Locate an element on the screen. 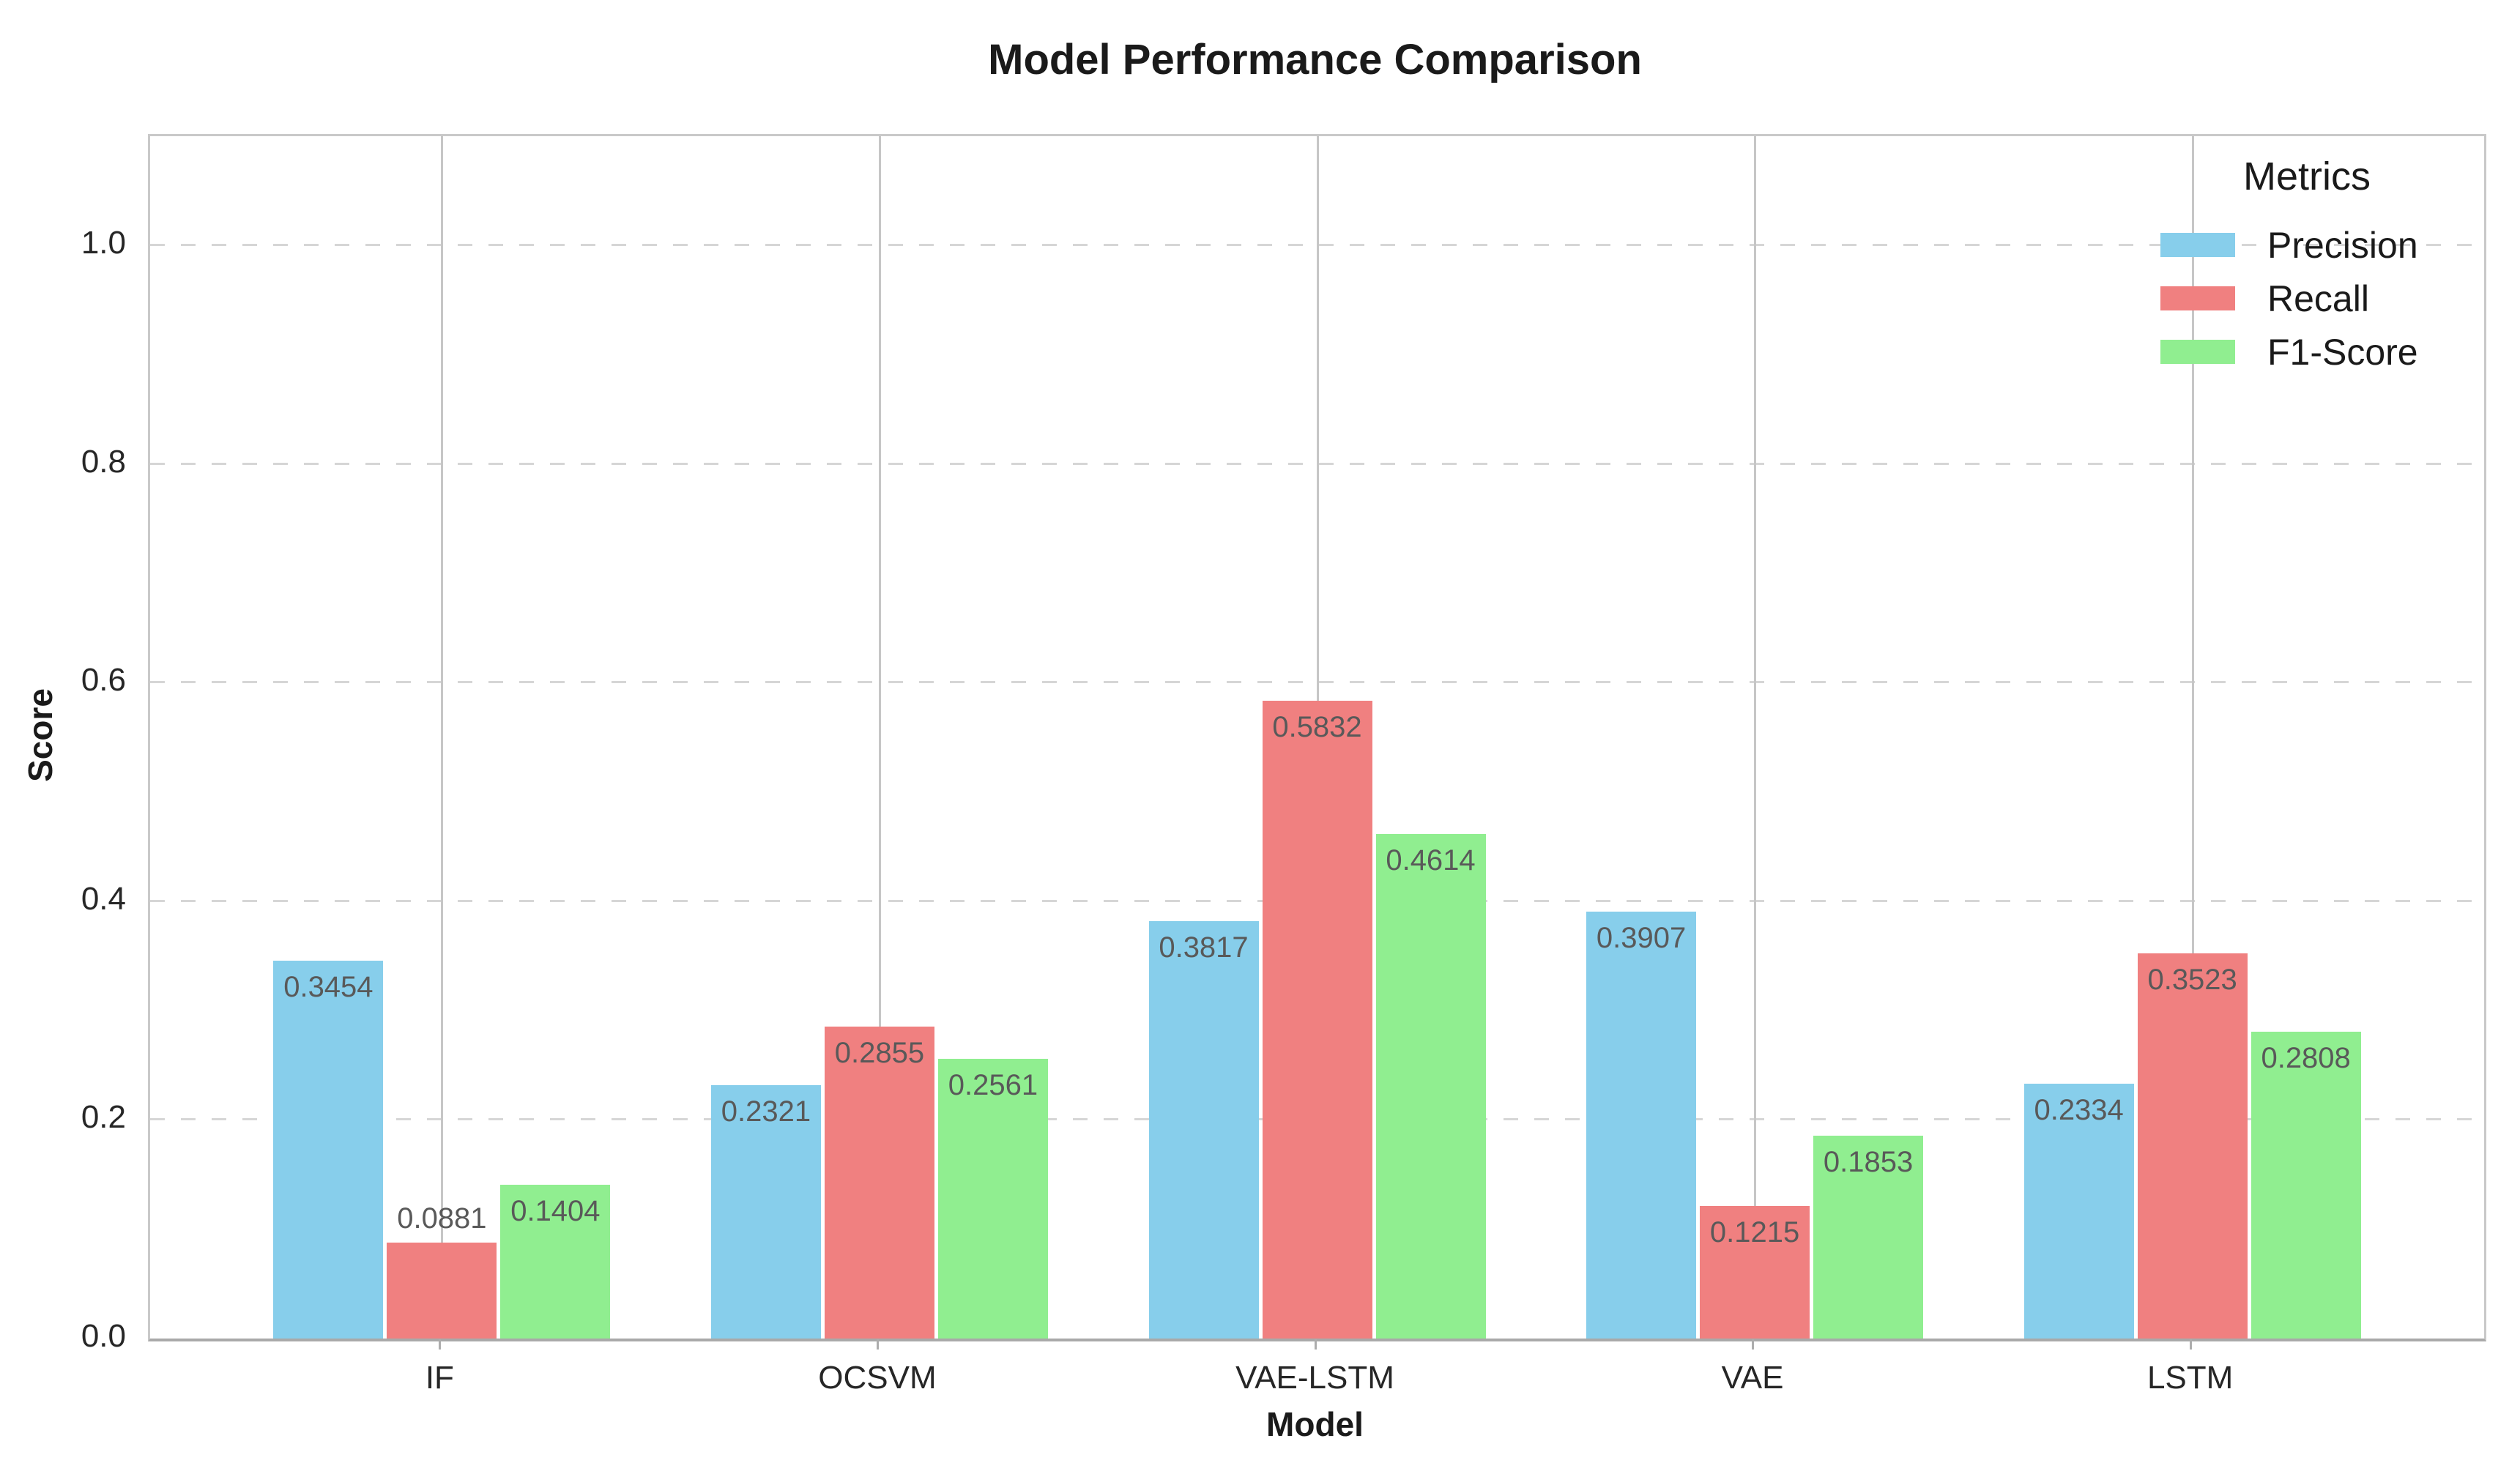 This screenshot has width=2520, height=1463. bar-value-label: 0.2808 is located at coordinates (2306, 1057).